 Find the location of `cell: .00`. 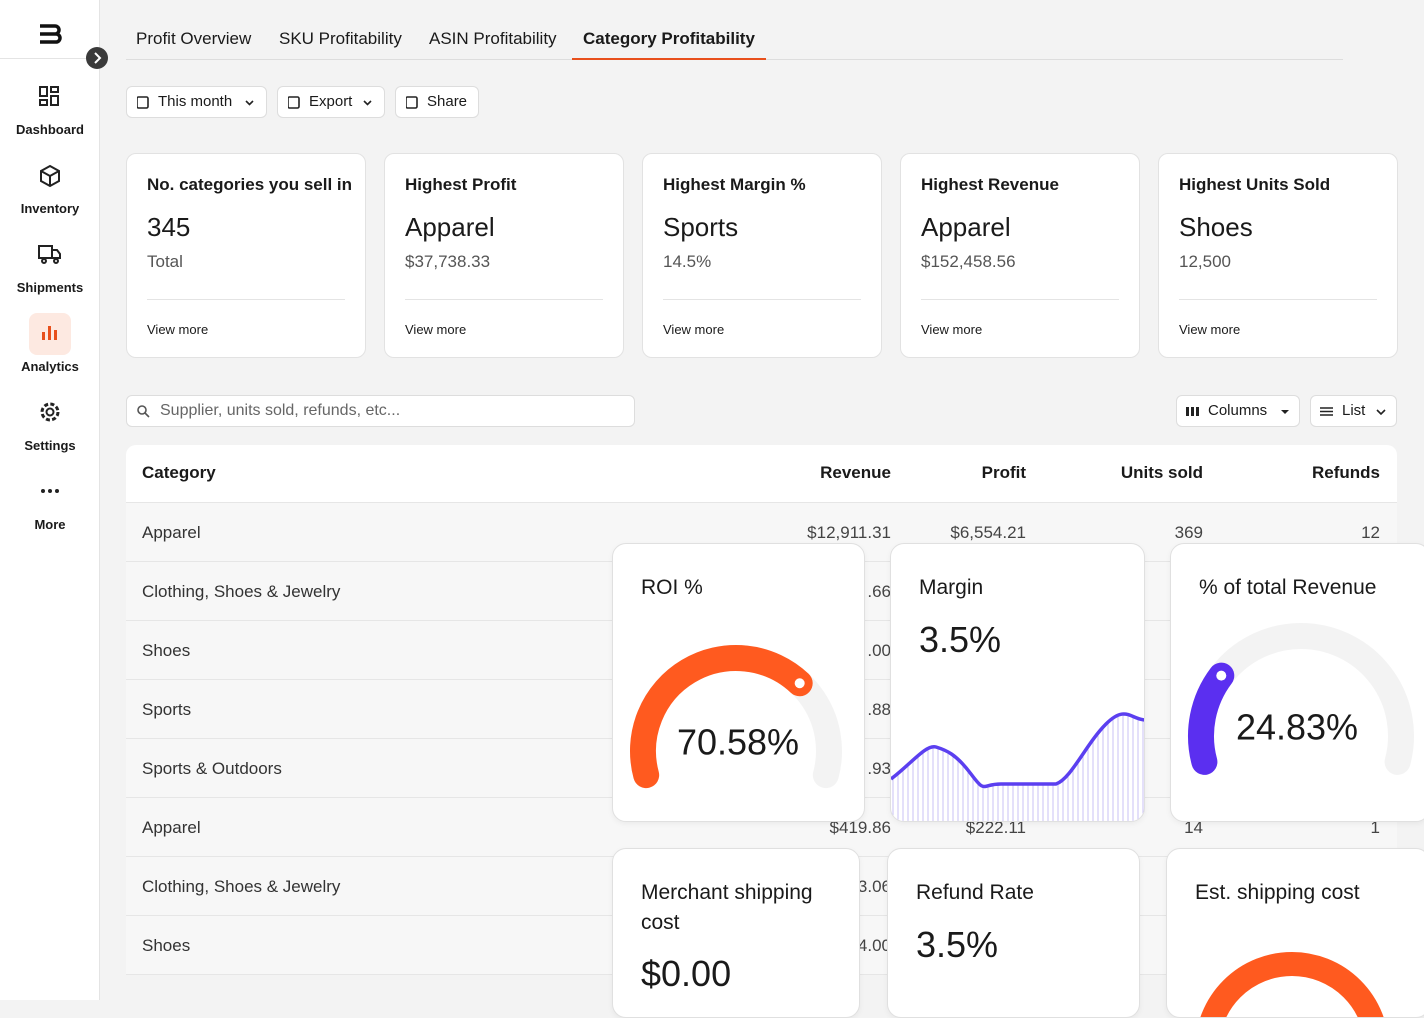

cell: .00 is located at coordinates (879, 650).